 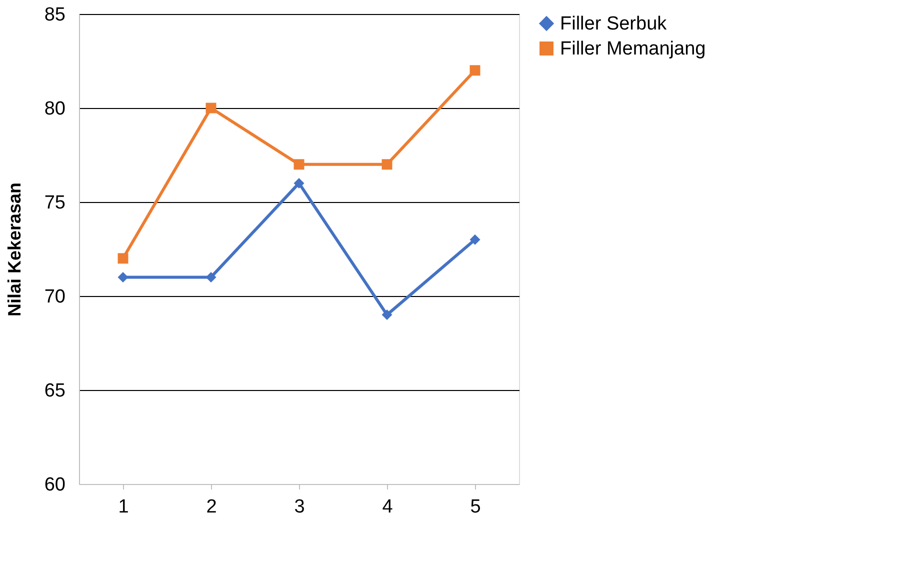 I want to click on x-tick-label: 1, so click(x=123, y=507).